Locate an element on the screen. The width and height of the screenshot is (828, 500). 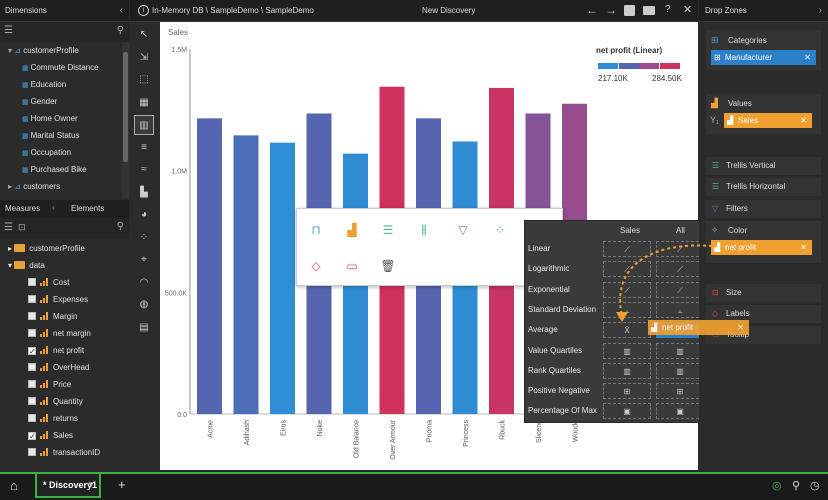
line-chart-icon: ≈ is located at coordinates (144, 169).